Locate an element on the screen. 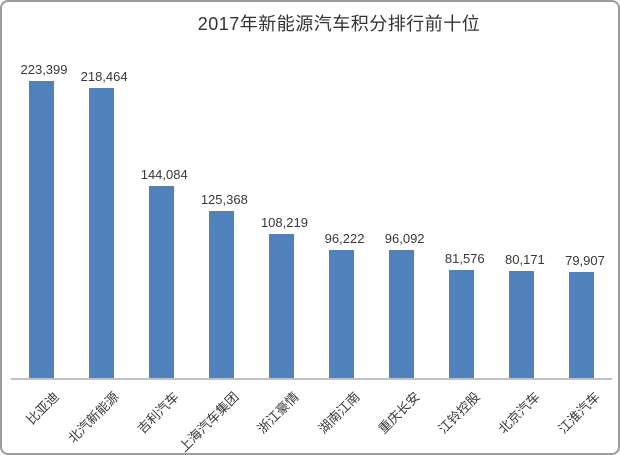 Image resolution: width=620 pixels, height=455 pixels. category-label: 江铃控股 is located at coordinates (459, 413).